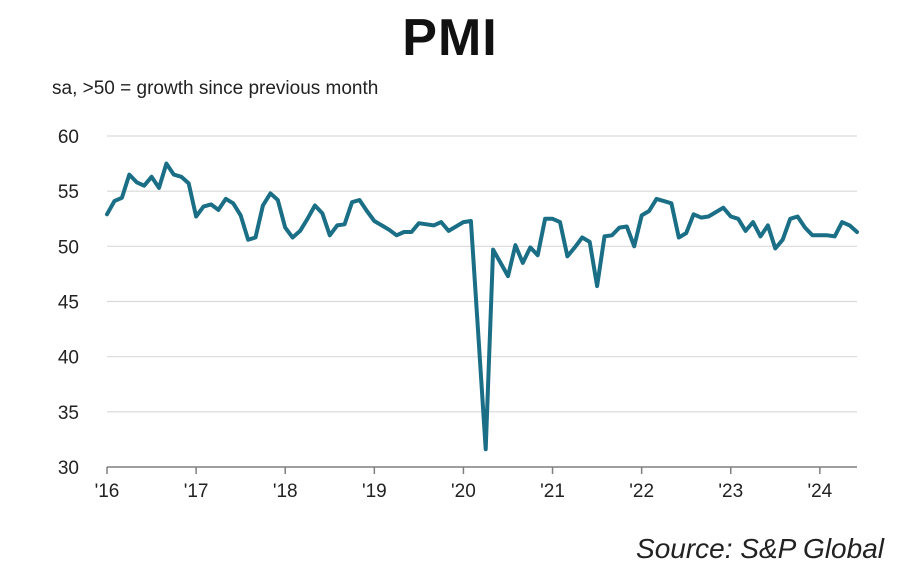 This screenshot has width=900, height=587. I want to click on source-note: Source: S&P Global, so click(760, 548).